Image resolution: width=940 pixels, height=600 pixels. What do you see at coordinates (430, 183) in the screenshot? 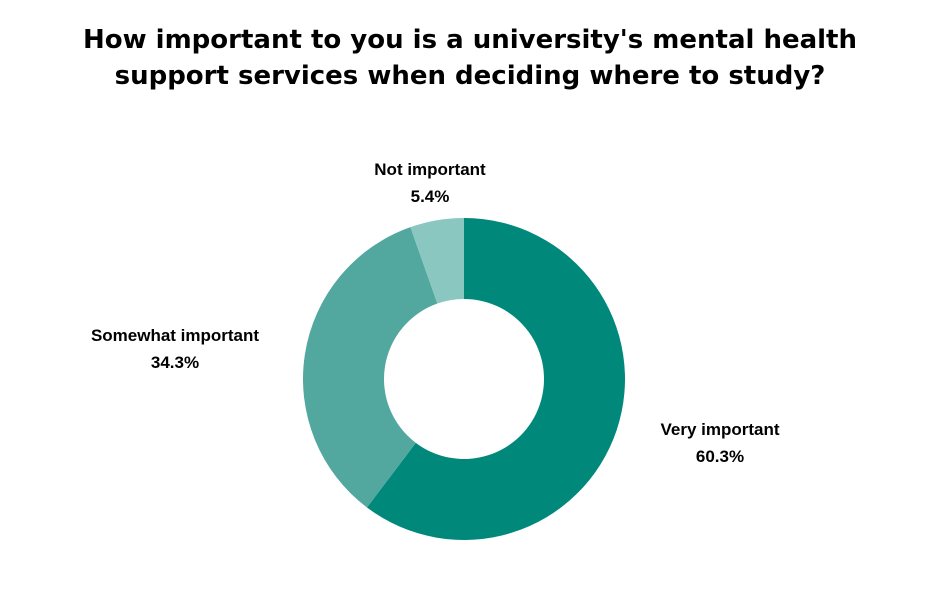
I see `slice-label-not-important: Not important 5.4%` at bounding box center [430, 183].